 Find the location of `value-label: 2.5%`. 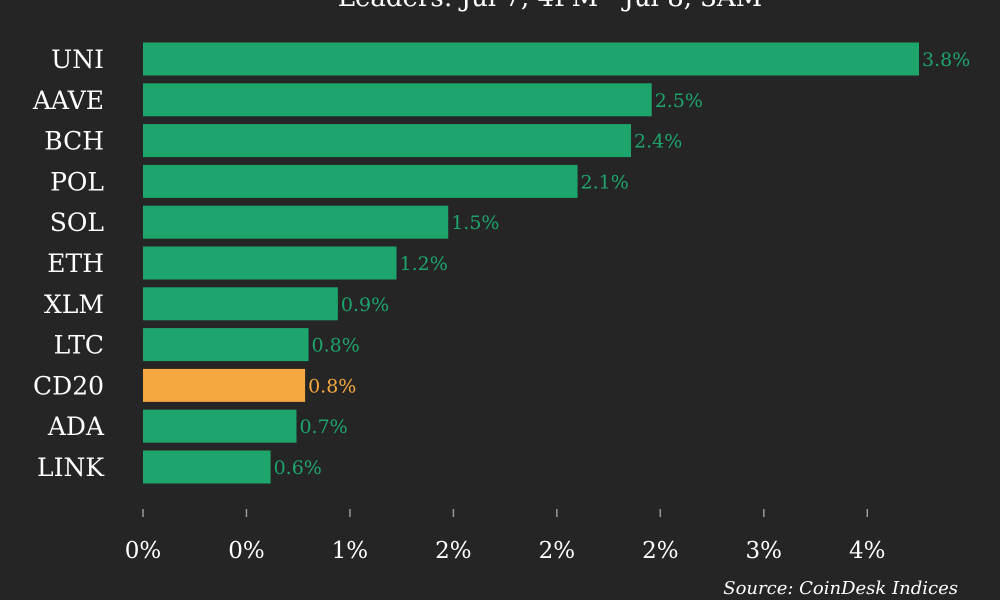

value-label: 2.5% is located at coordinates (679, 101).